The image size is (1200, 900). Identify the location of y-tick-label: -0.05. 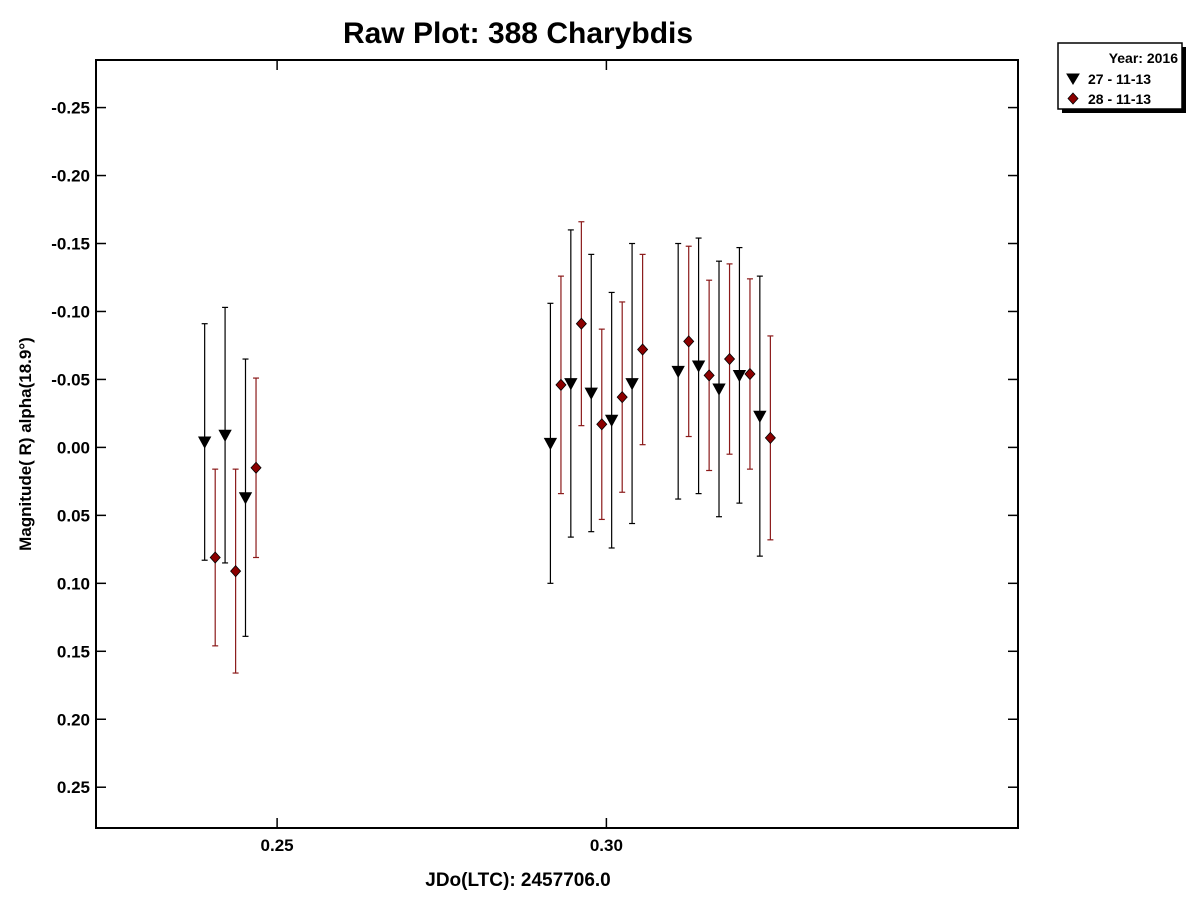
(70, 379).